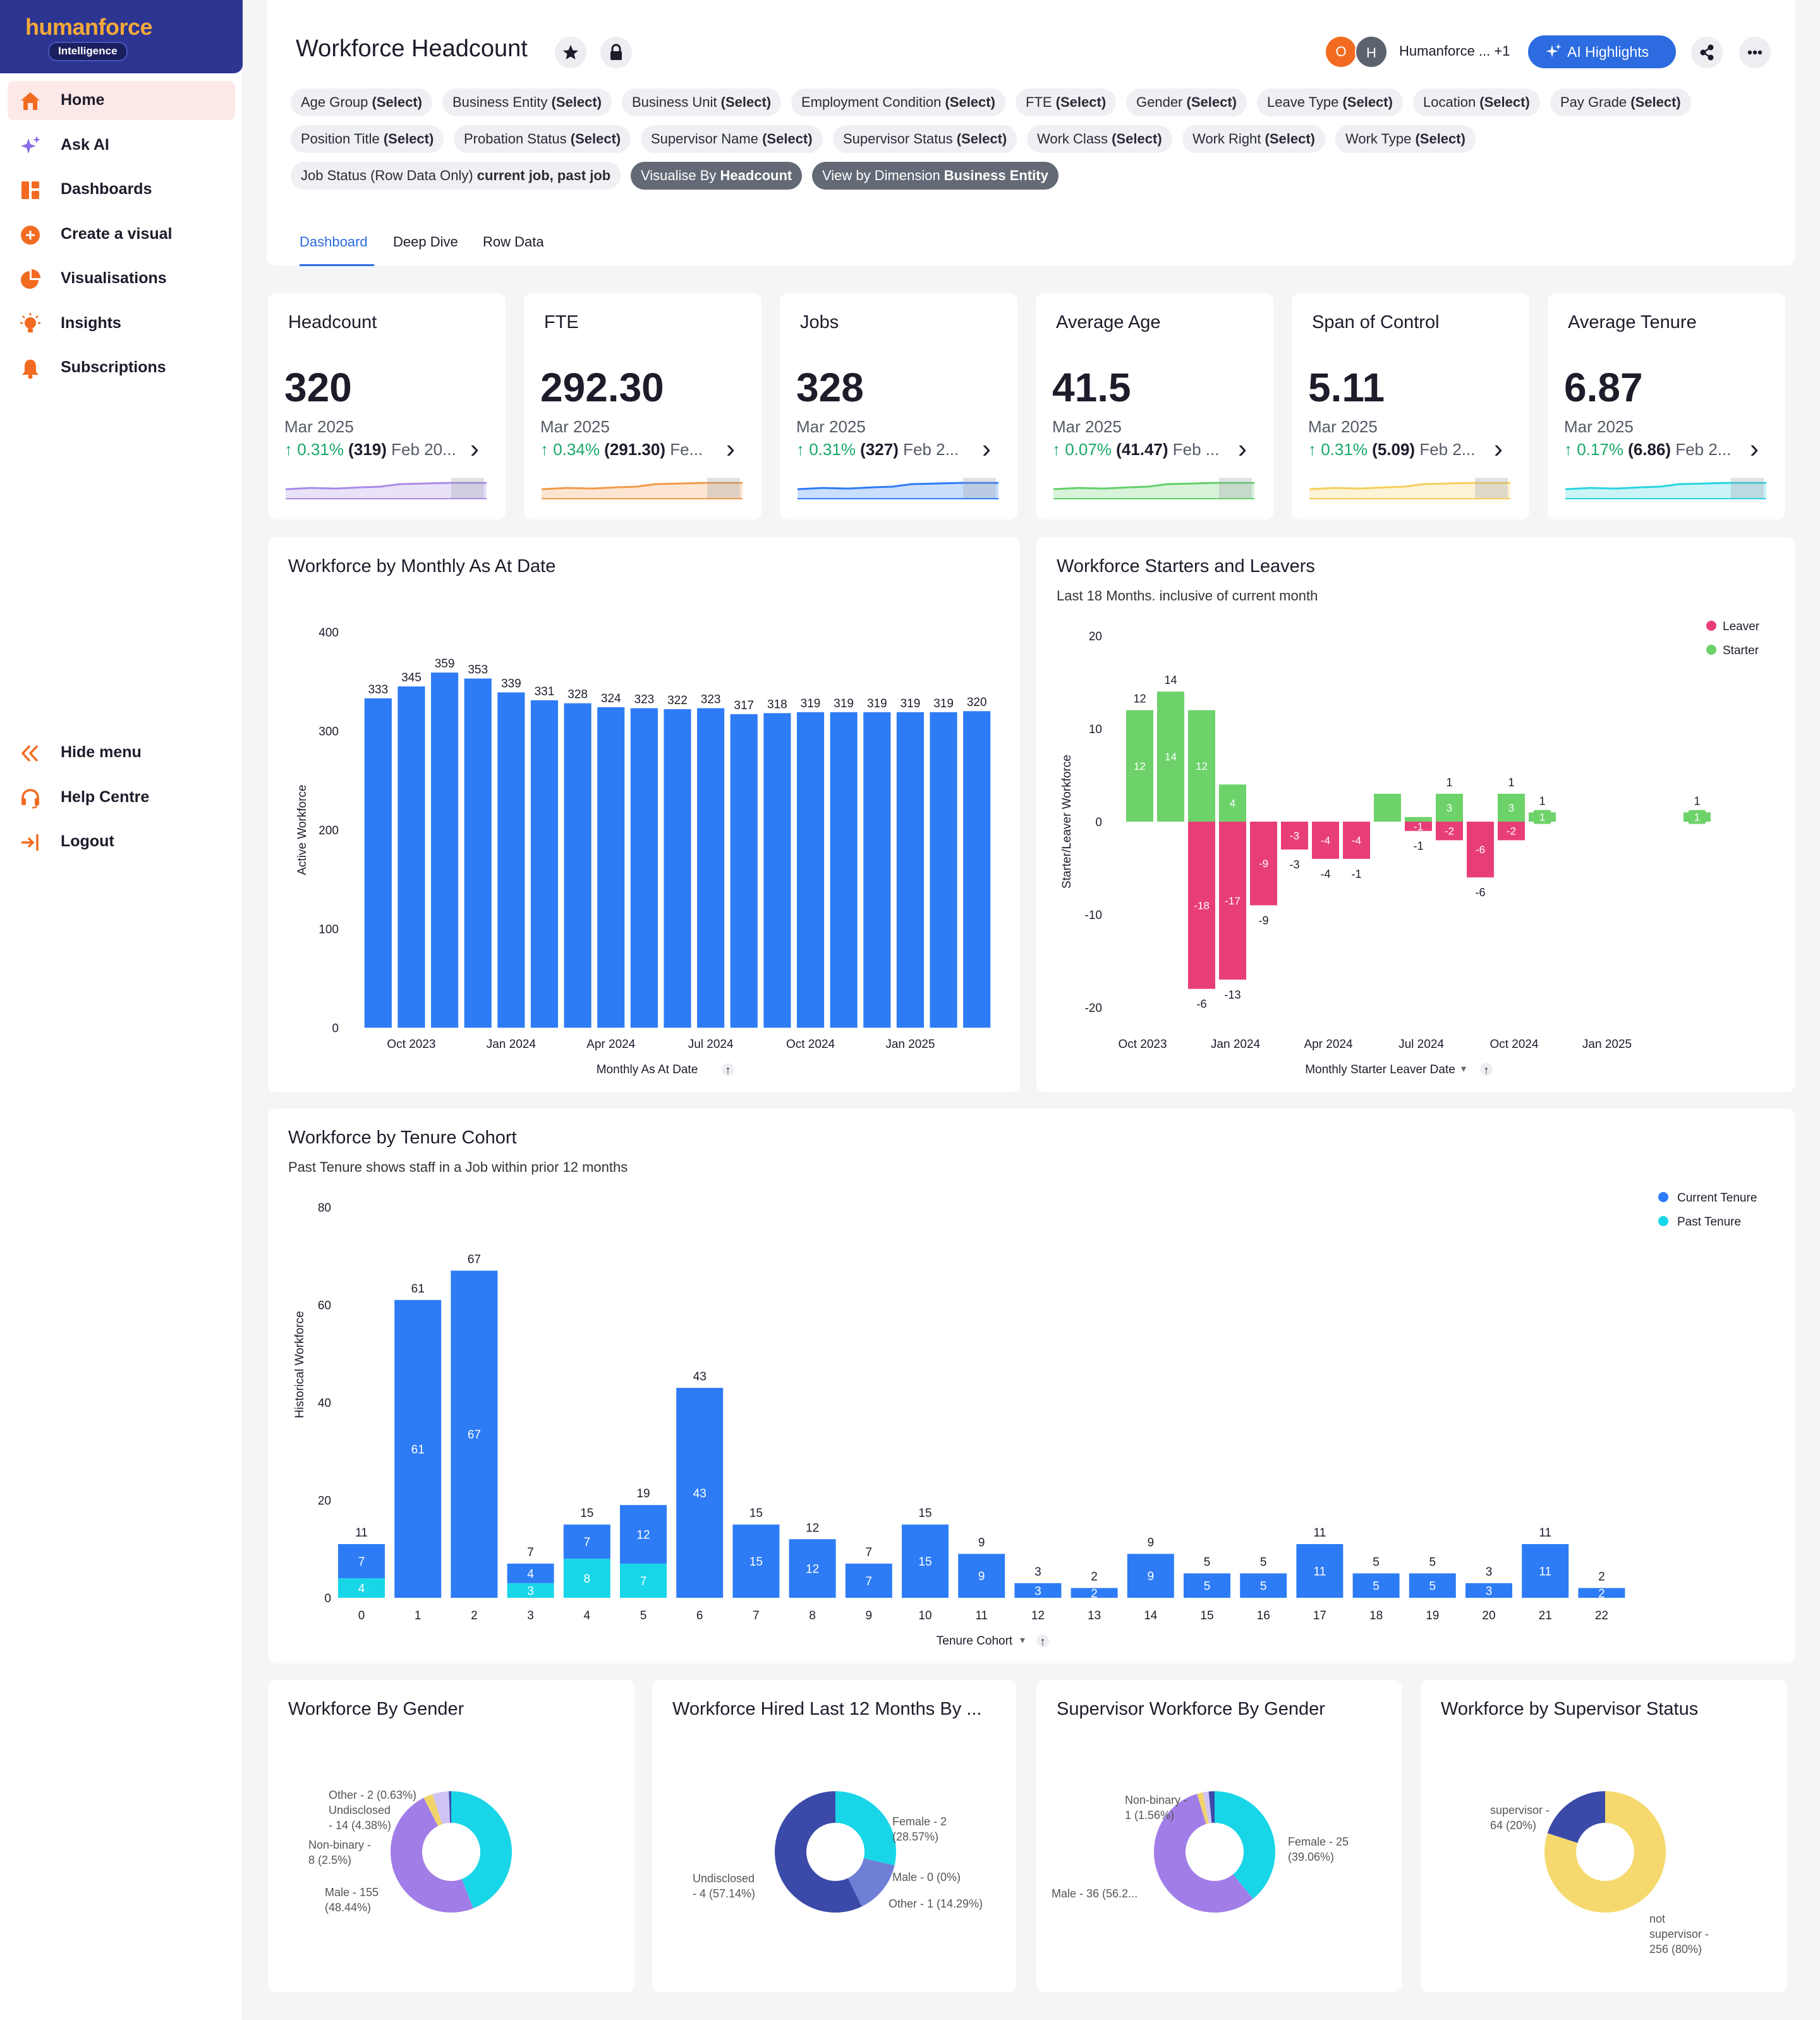 The image size is (1820, 2020). Describe the element at coordinates (1330, 102) in the screenshot. I see `filter-chip: Leave Type (Select)` at that location.